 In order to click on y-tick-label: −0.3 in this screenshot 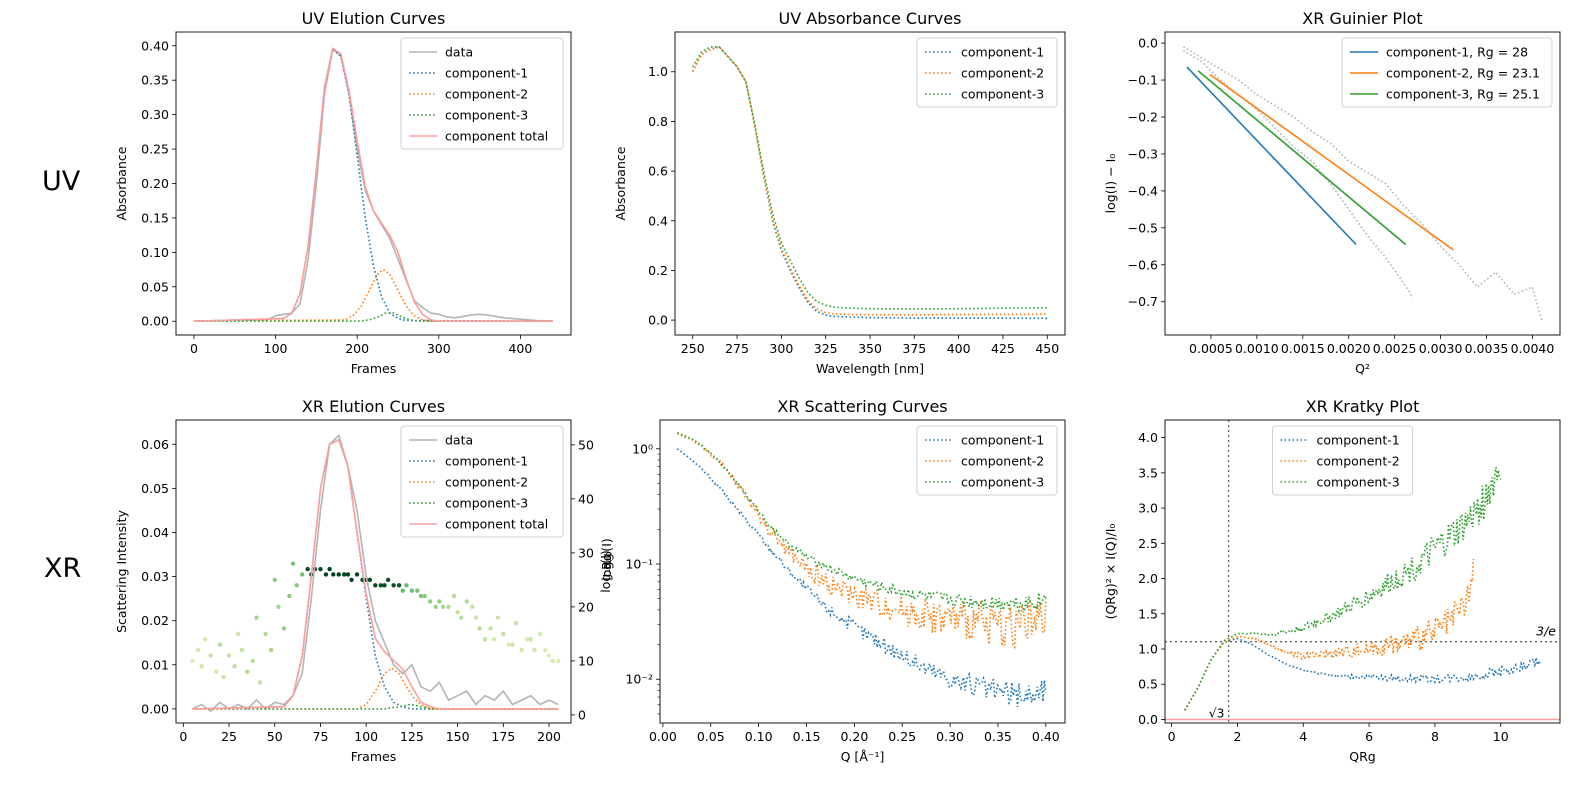, I will do `click(1143, 153)`.